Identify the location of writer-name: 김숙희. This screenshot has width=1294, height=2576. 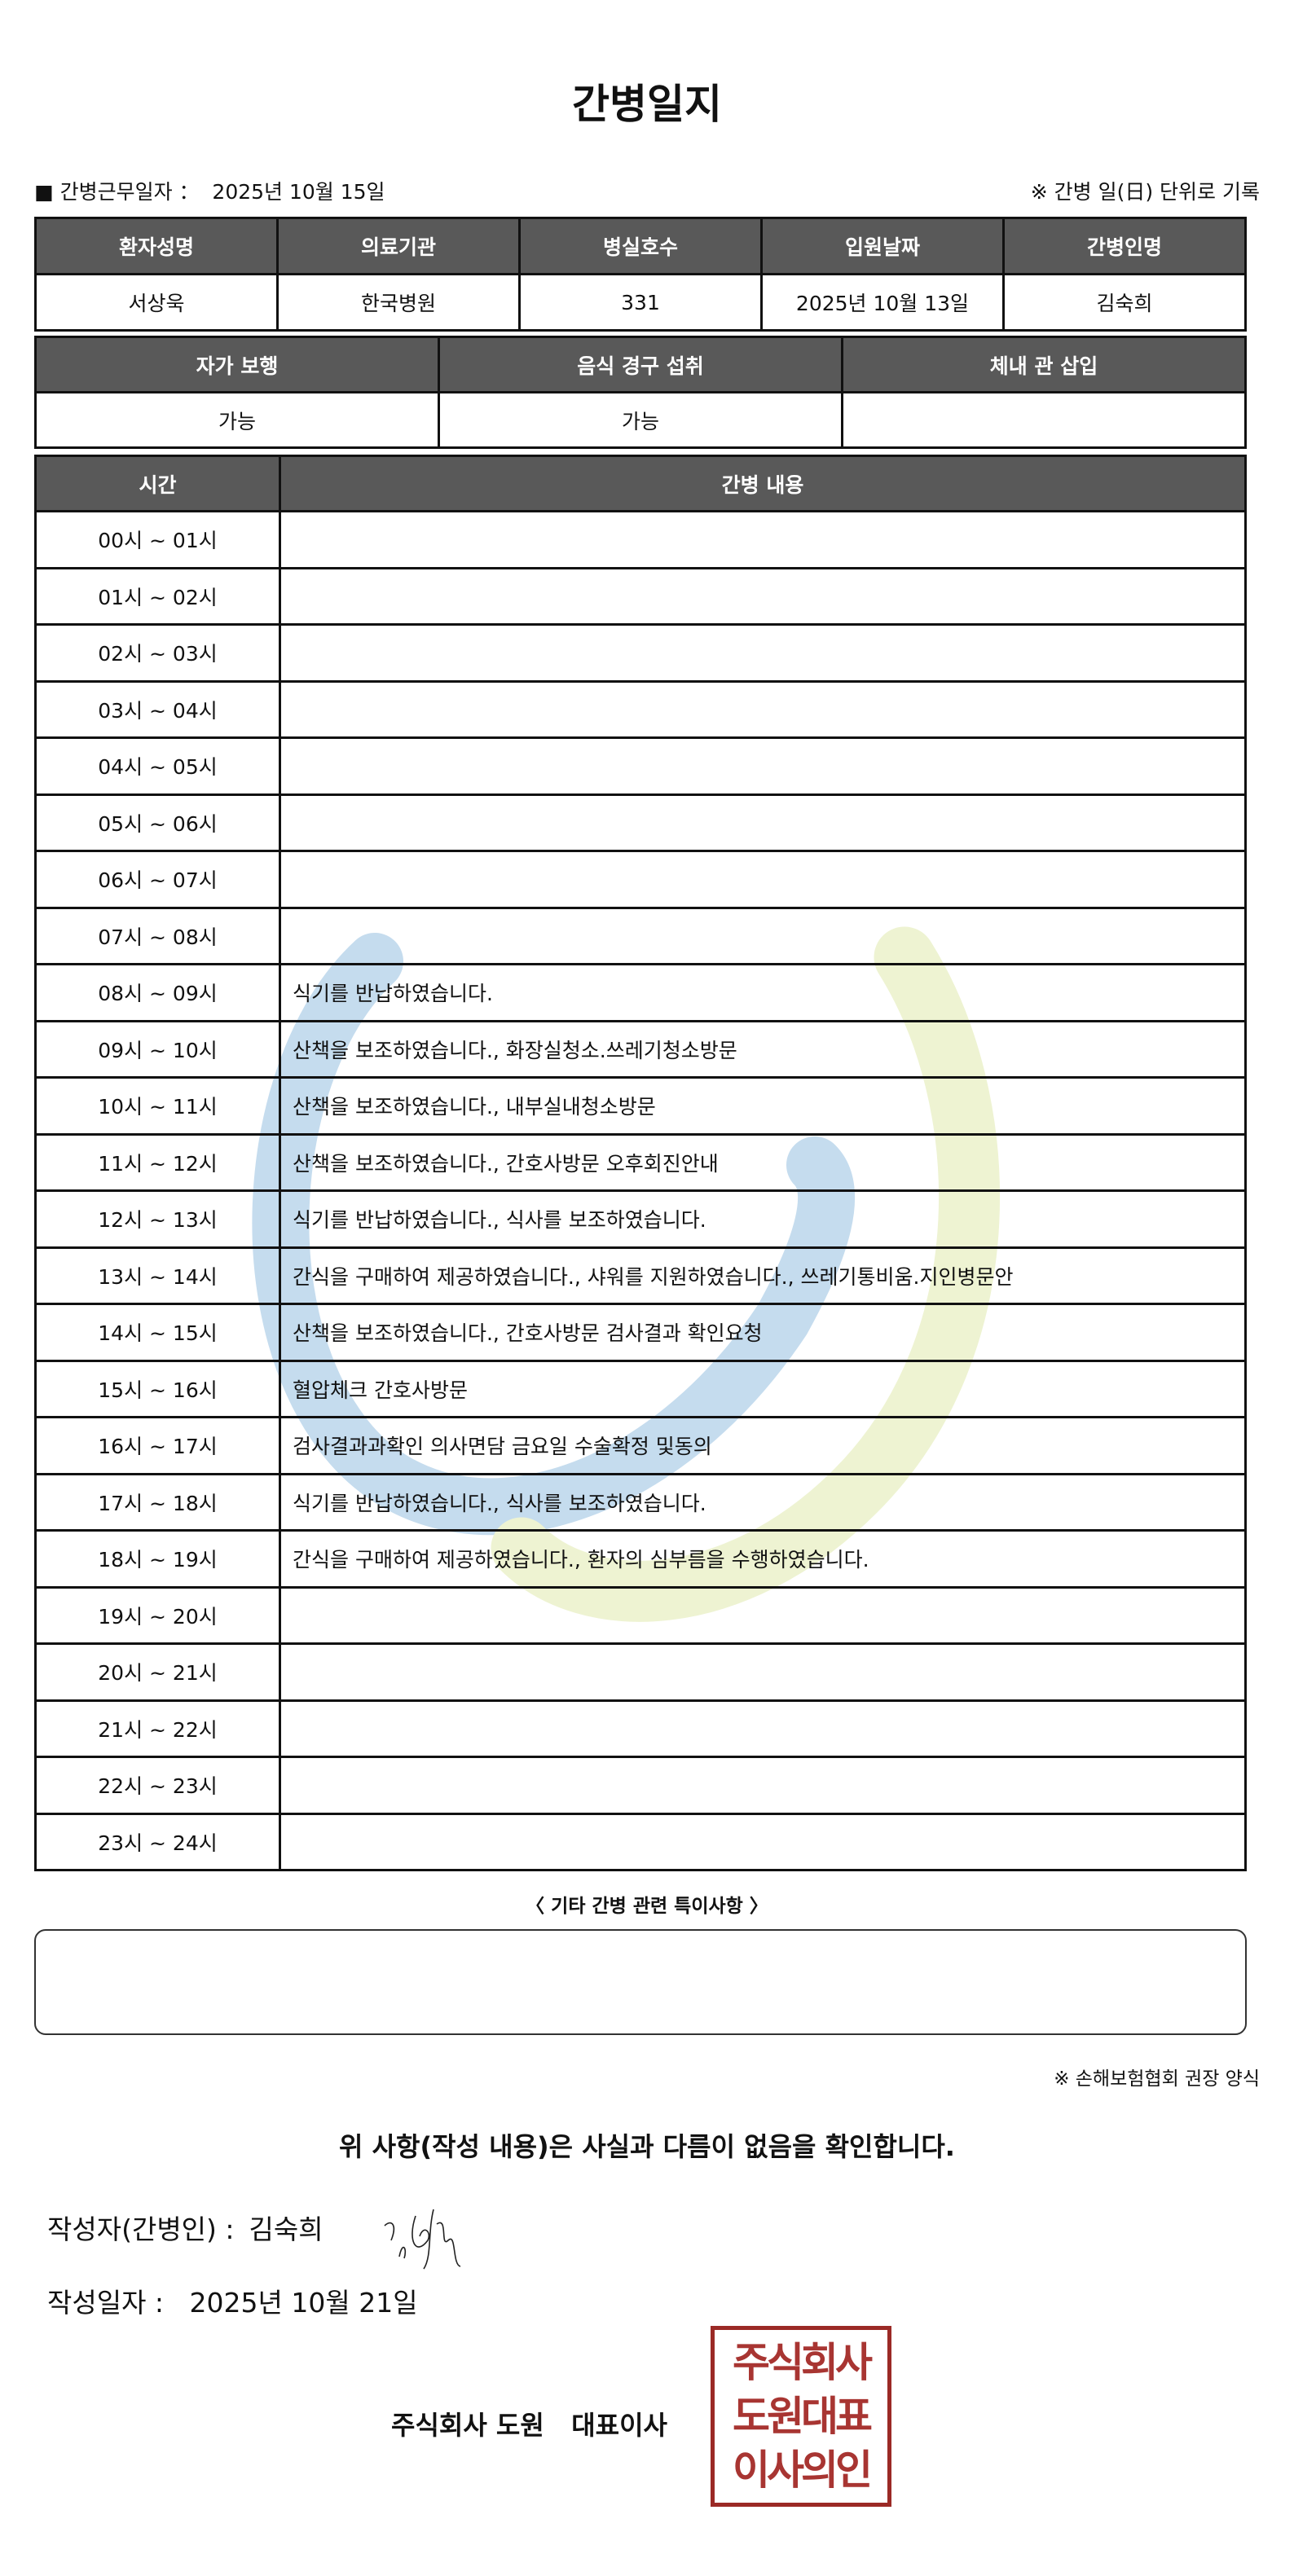
(286, 2229).